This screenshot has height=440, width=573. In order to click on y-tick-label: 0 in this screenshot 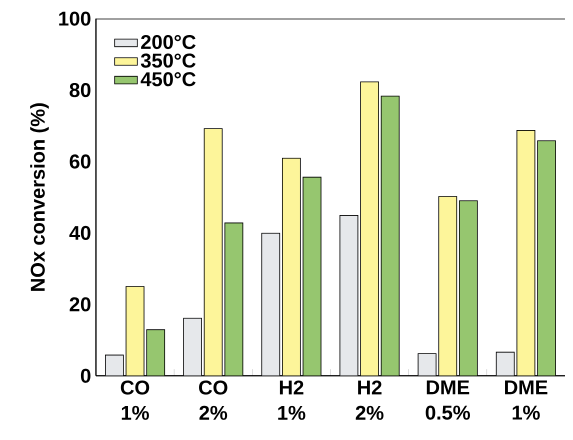, I will do `click(85, 375)`.